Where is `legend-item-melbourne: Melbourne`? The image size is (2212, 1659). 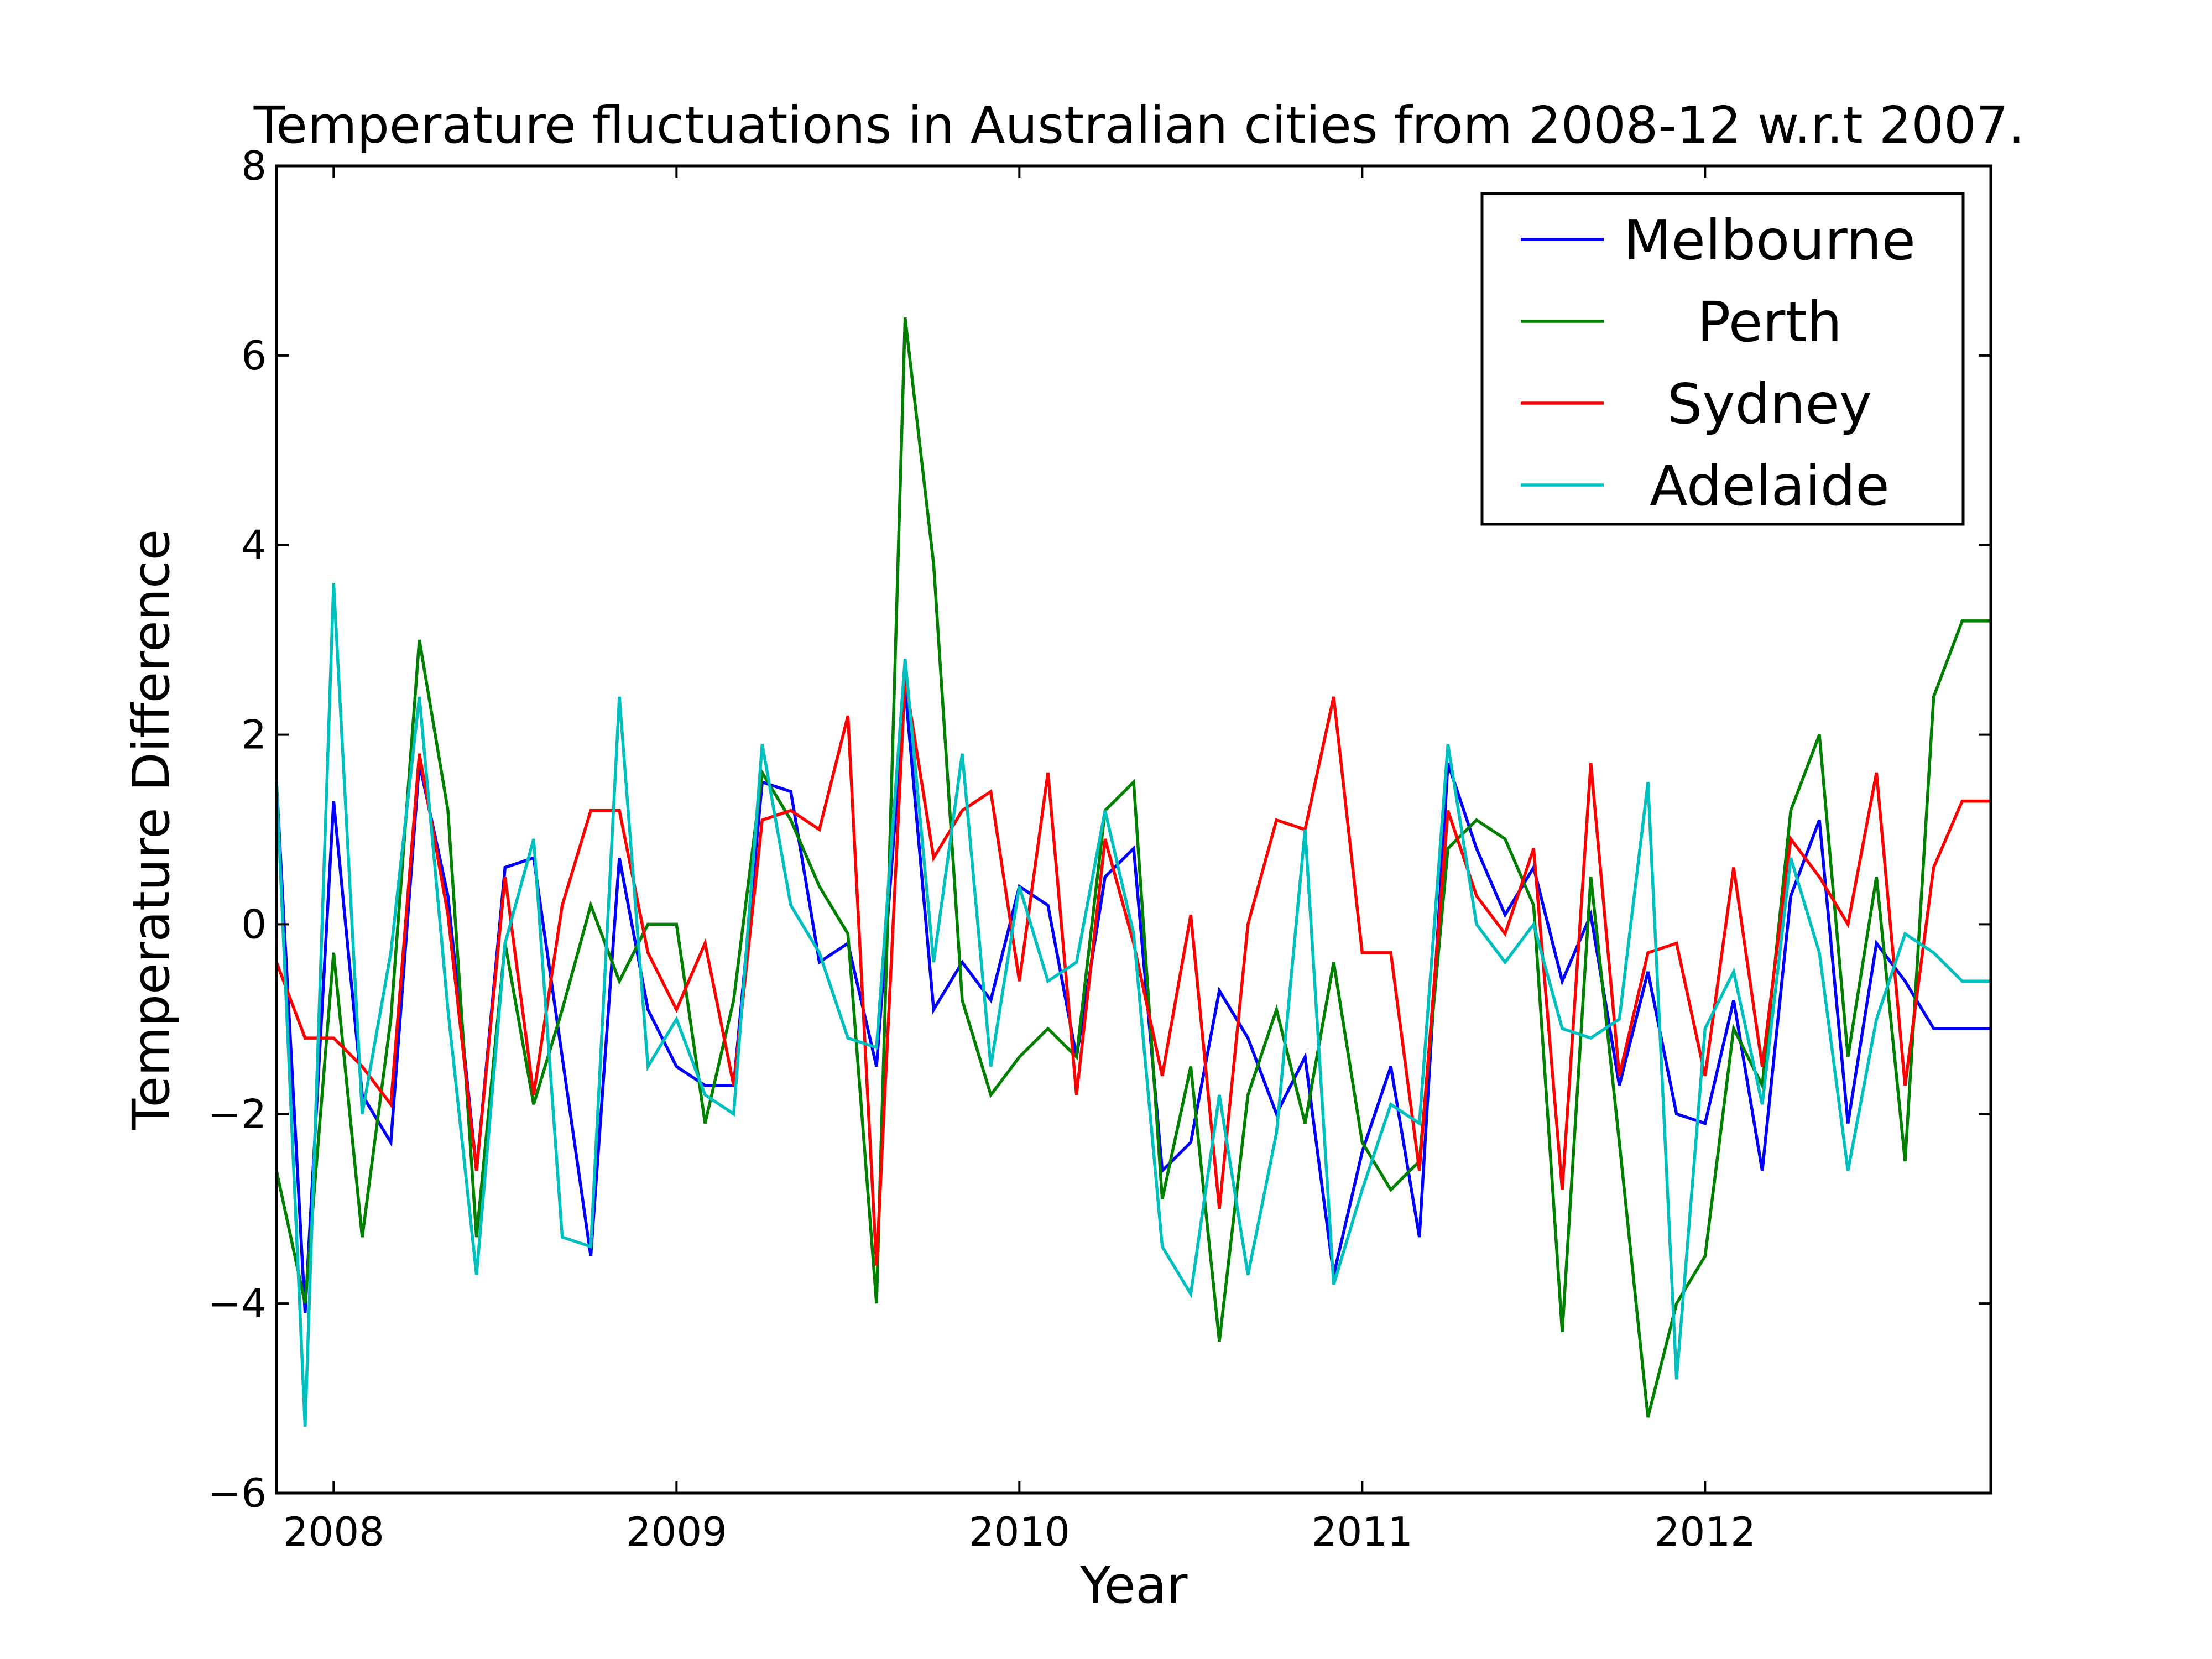 legend-item-melbourne: Melbourne is located at coordinates (1719, 241).